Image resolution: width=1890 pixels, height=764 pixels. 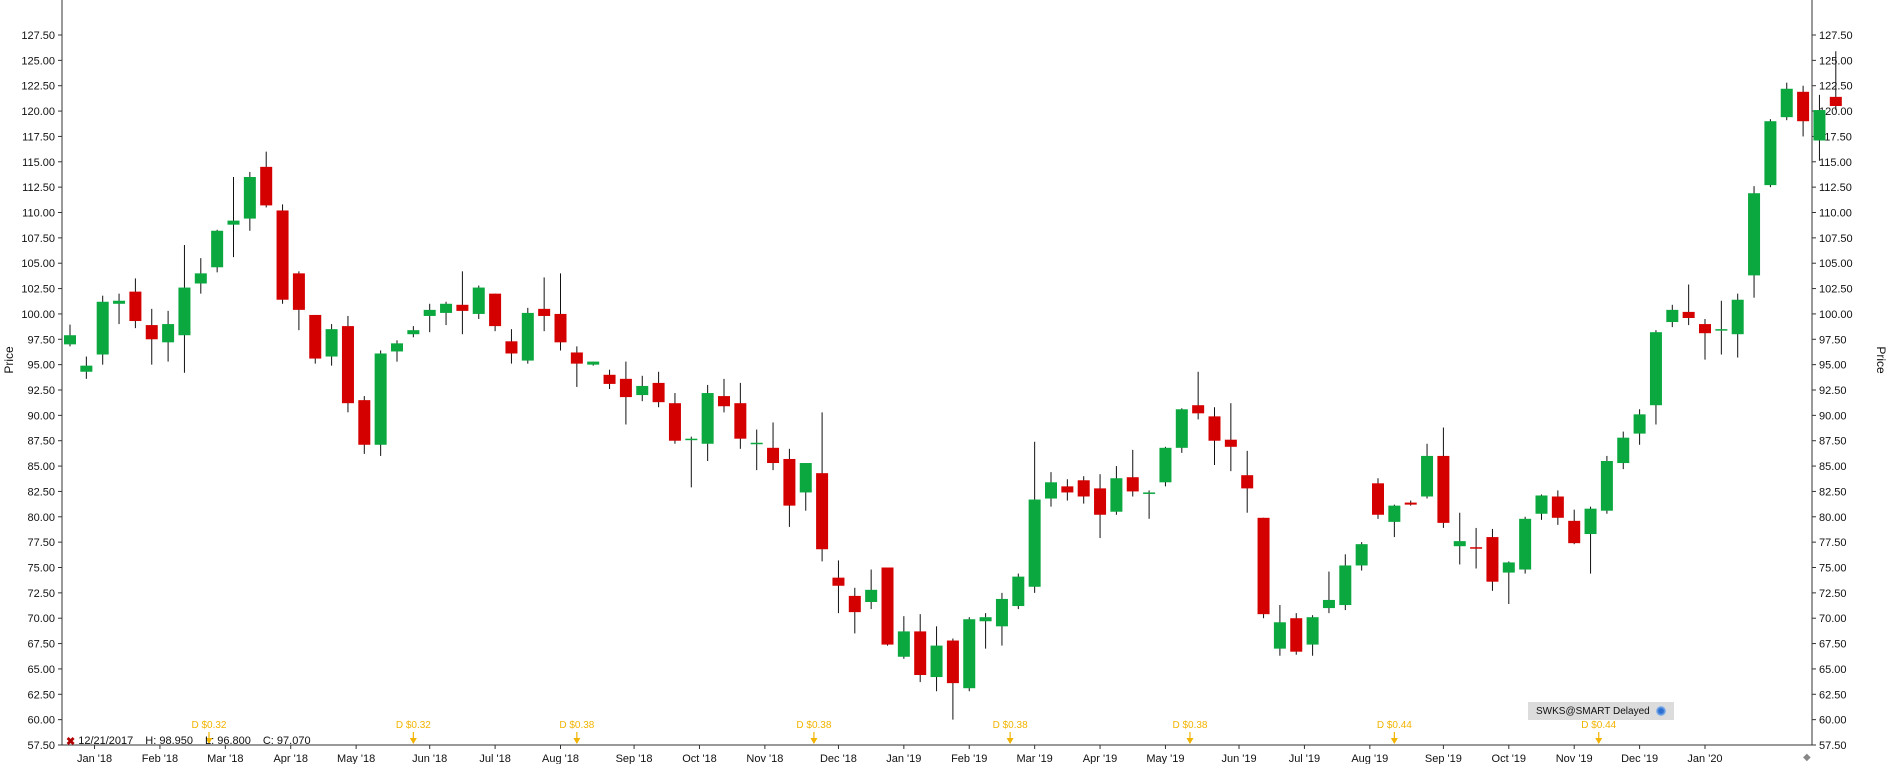 What do you see at coordinates (71, 741) in the screenshot?
I see `close-icon: ✖` at bounding box center [71, 741].